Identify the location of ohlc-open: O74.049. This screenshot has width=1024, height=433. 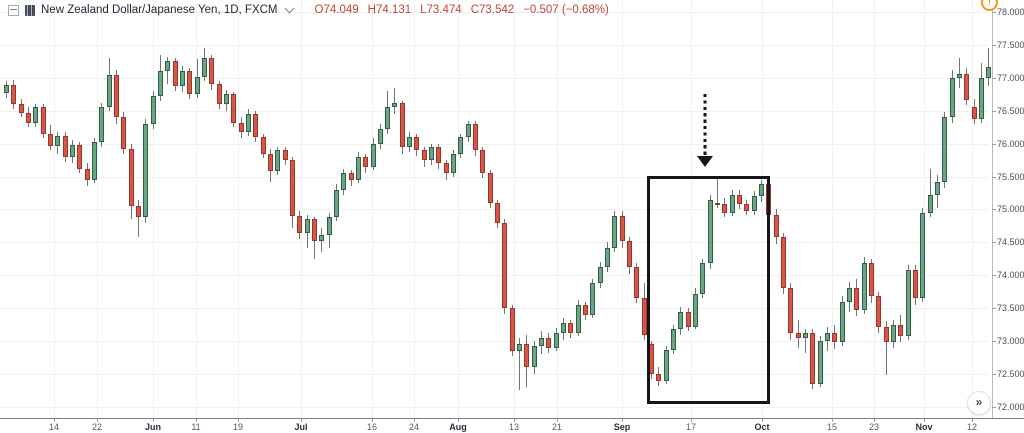
(336, 10).